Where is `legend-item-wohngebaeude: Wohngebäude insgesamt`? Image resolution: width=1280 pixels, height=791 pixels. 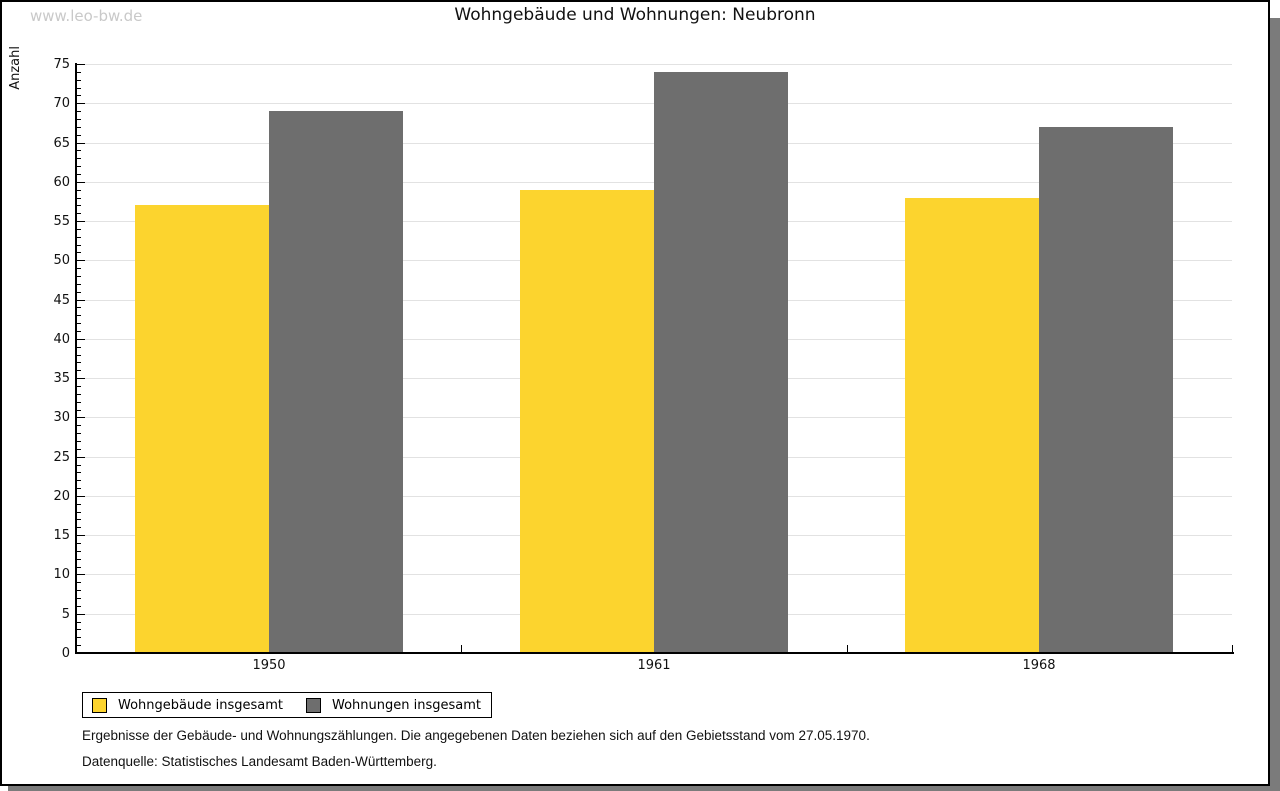
legend-item-wohngebaeude: Wohngebäude insgesamt is located at coordinates (187, 705).